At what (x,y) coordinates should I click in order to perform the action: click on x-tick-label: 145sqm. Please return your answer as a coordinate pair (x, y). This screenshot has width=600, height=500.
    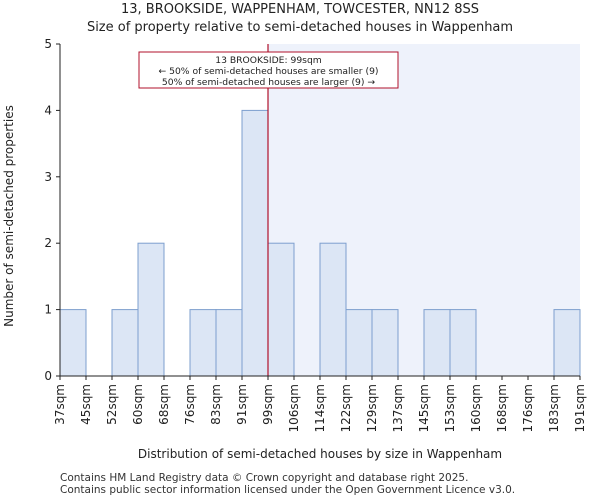
    Looking at the image, I should click on (424, 408).